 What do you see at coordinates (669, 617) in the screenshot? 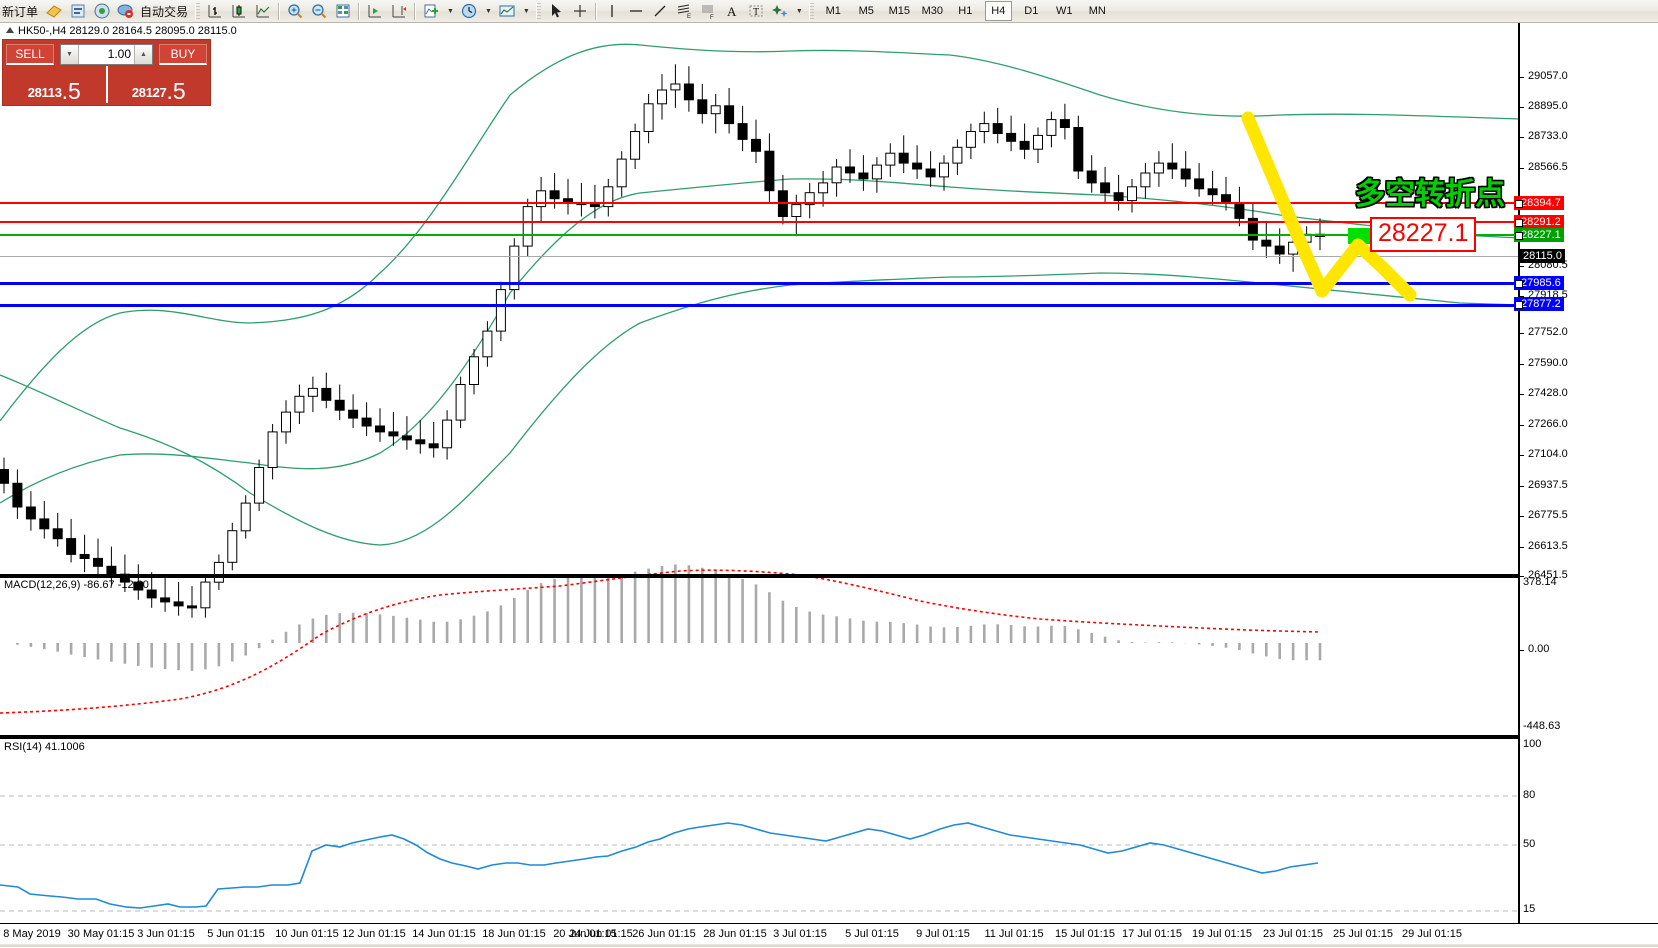
I see `macd-histogram` at bounding box center [669, 617].